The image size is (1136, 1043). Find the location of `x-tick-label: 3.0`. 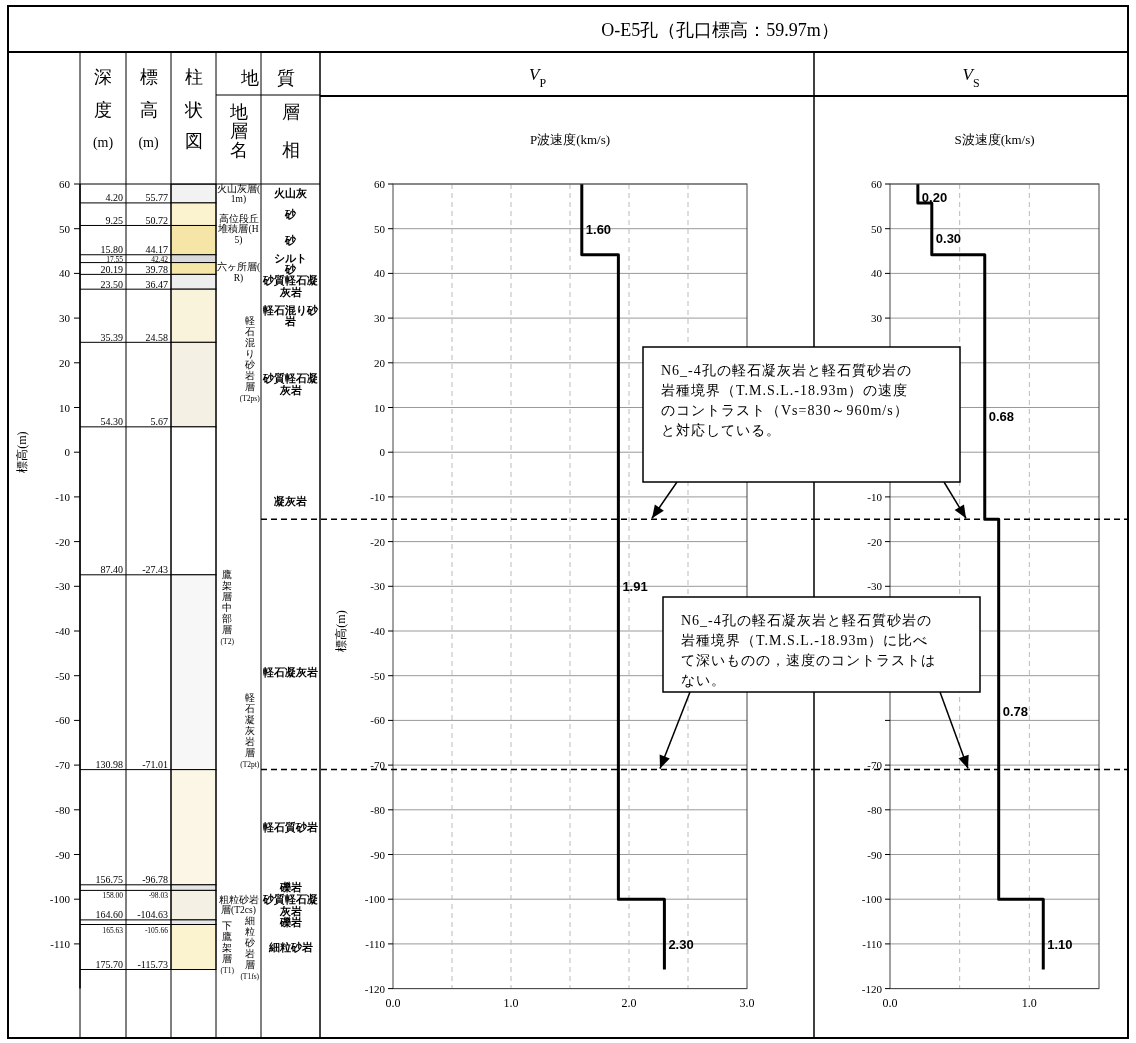

x-tick-label: 3.0 is located at coordinates (747, 1002).